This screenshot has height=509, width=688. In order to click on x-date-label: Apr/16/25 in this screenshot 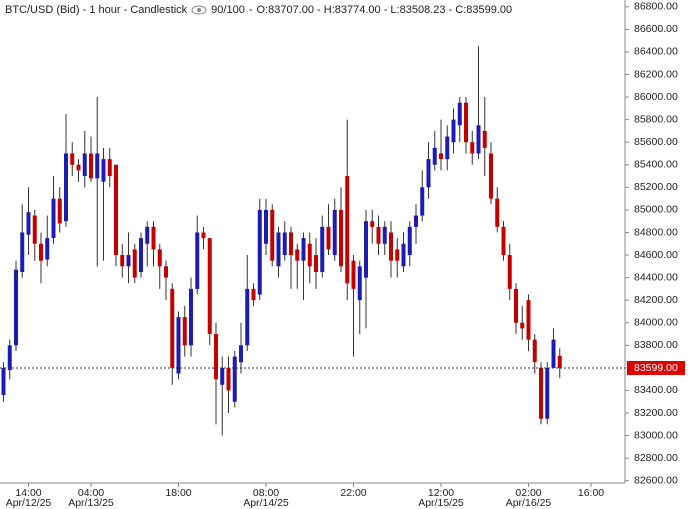, I will do `click(529, 503)`.